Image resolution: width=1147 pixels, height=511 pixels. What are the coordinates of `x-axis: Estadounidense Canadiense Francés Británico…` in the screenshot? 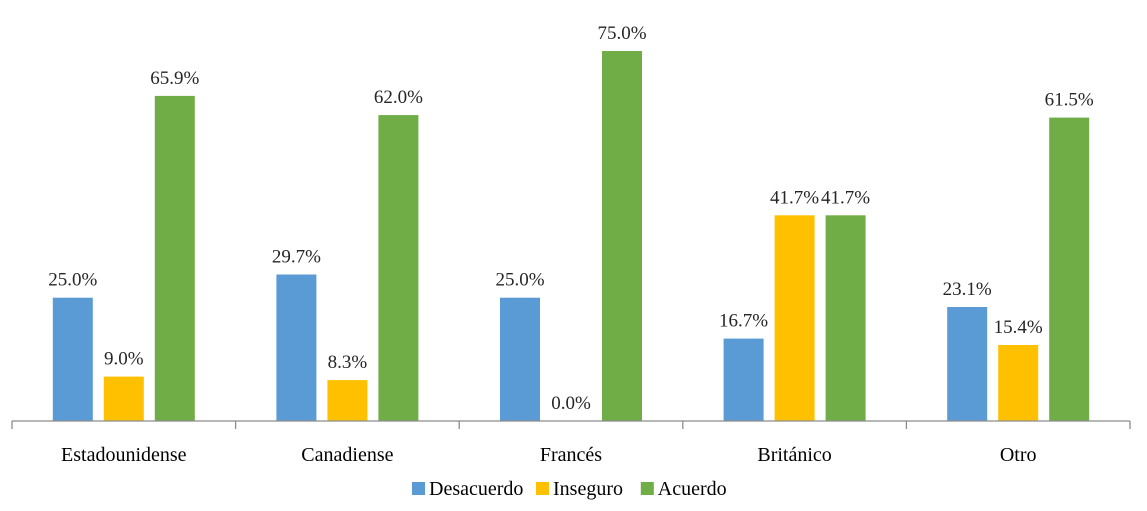 It's located at (571, 443).